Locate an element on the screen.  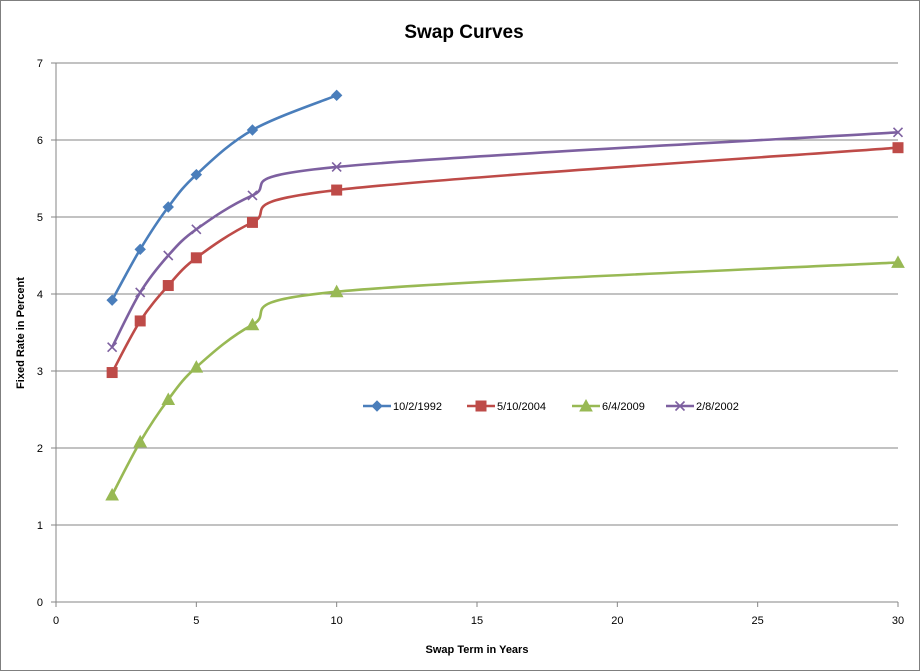
x-tick-label: 20 is located at coordinates (617, 621).